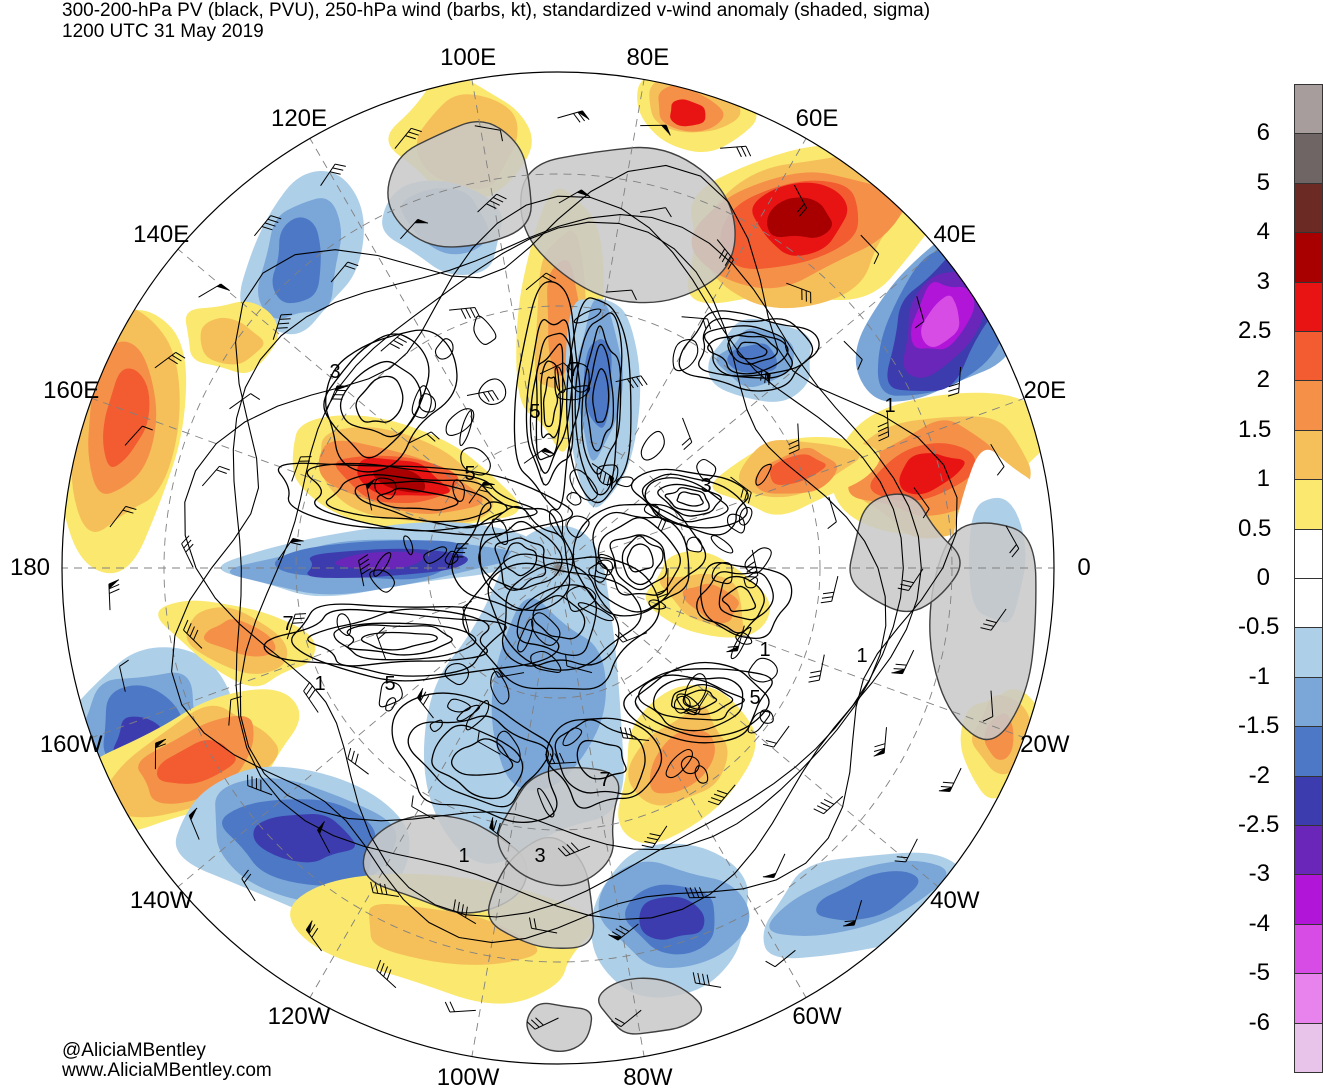  Describe the element at coordinates (1254, 282) in the screenshot. I see `colorbar-tick-label: 3` at that location.